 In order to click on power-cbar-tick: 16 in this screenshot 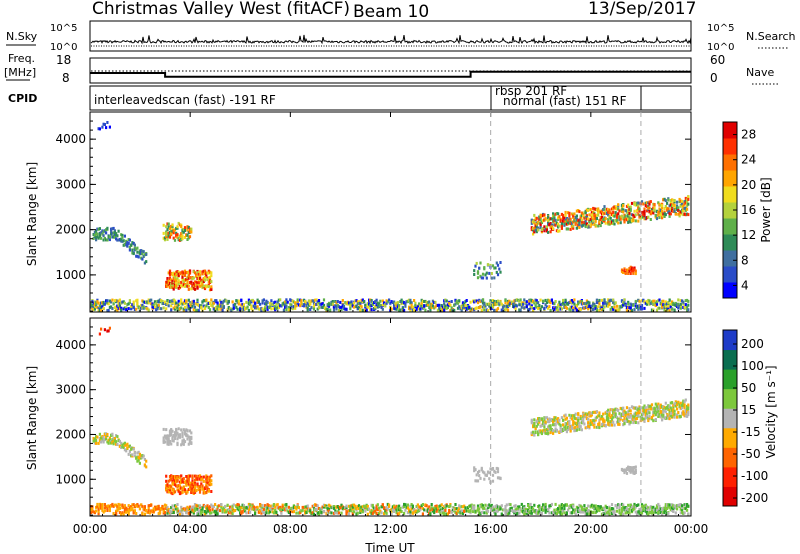, I will do `click(748, 210)`.